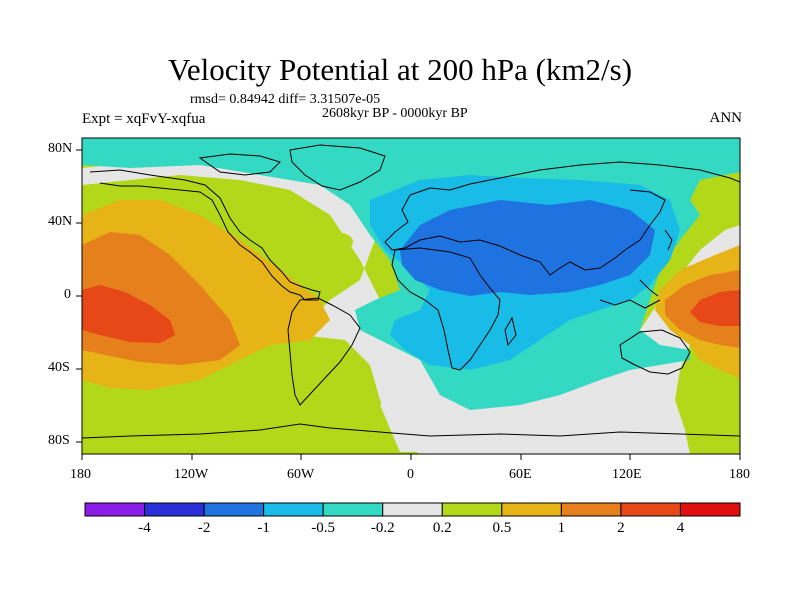 This screenshot has height=600, width=800. I want to click on coast-south-america, so click(324, 351).